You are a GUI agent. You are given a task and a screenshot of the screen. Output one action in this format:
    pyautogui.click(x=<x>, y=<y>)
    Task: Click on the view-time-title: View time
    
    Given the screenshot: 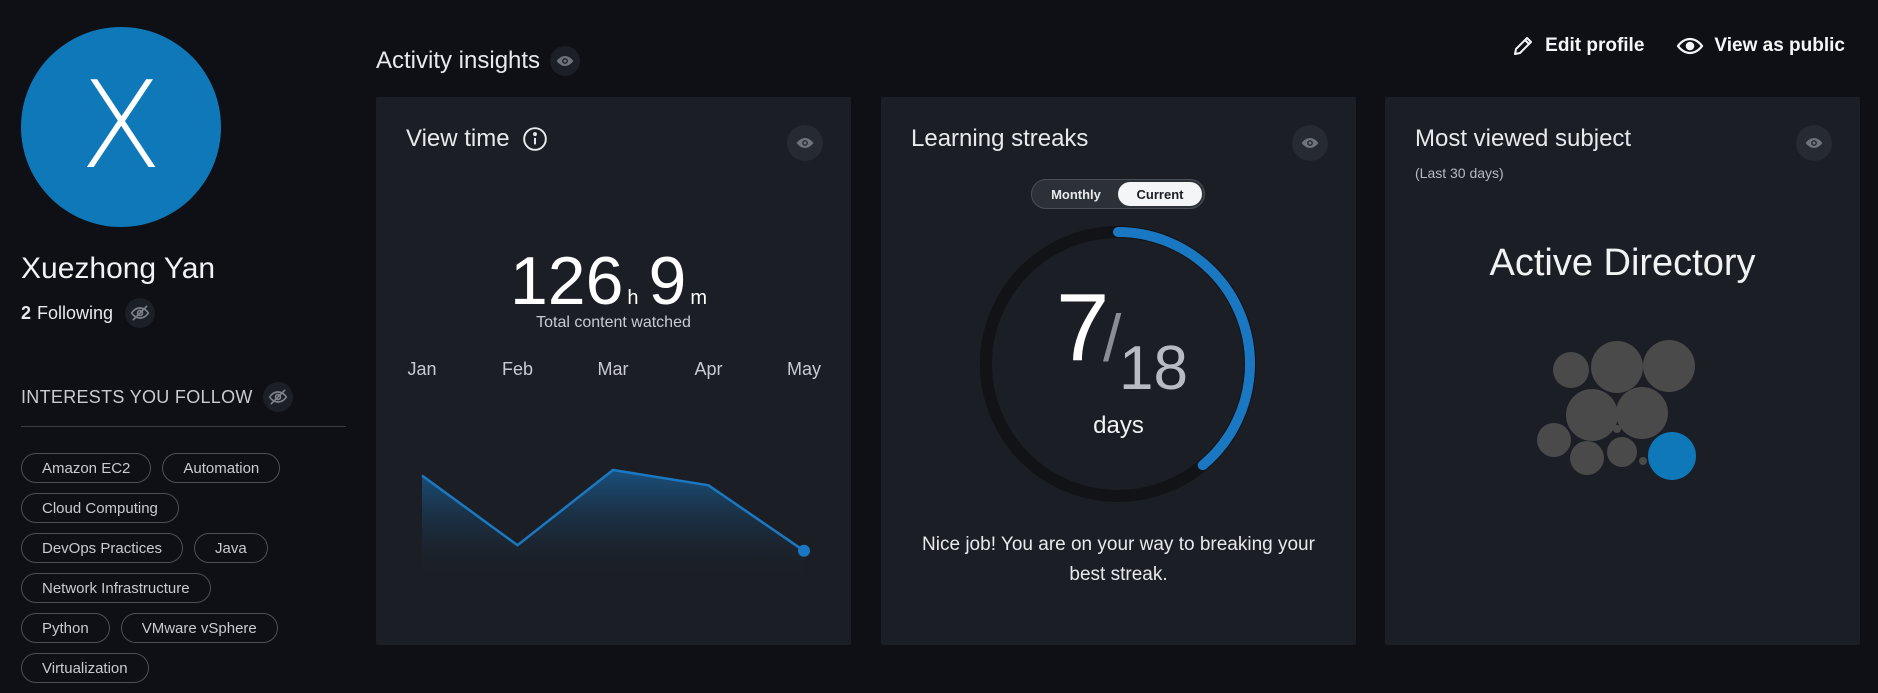 What is the action you would take?
    pyautogui.click(x=477, y=139)
    